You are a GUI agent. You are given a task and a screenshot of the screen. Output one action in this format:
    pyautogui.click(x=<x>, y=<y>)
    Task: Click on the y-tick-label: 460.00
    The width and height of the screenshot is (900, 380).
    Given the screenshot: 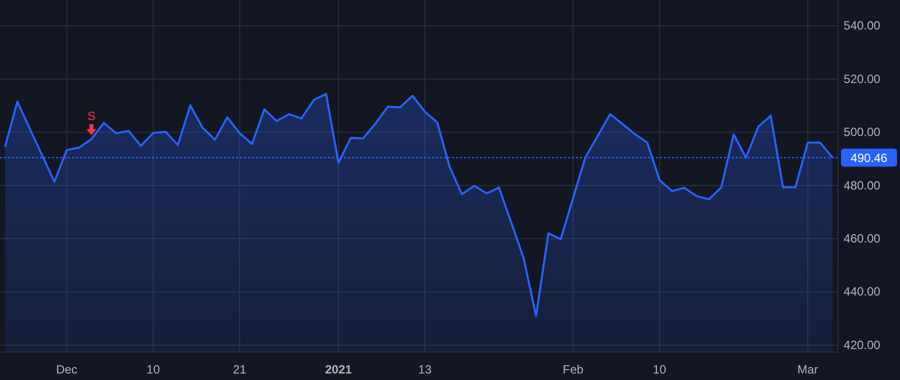 What is the action you would take?
    pyautogui.click(x=862, y=239)
    